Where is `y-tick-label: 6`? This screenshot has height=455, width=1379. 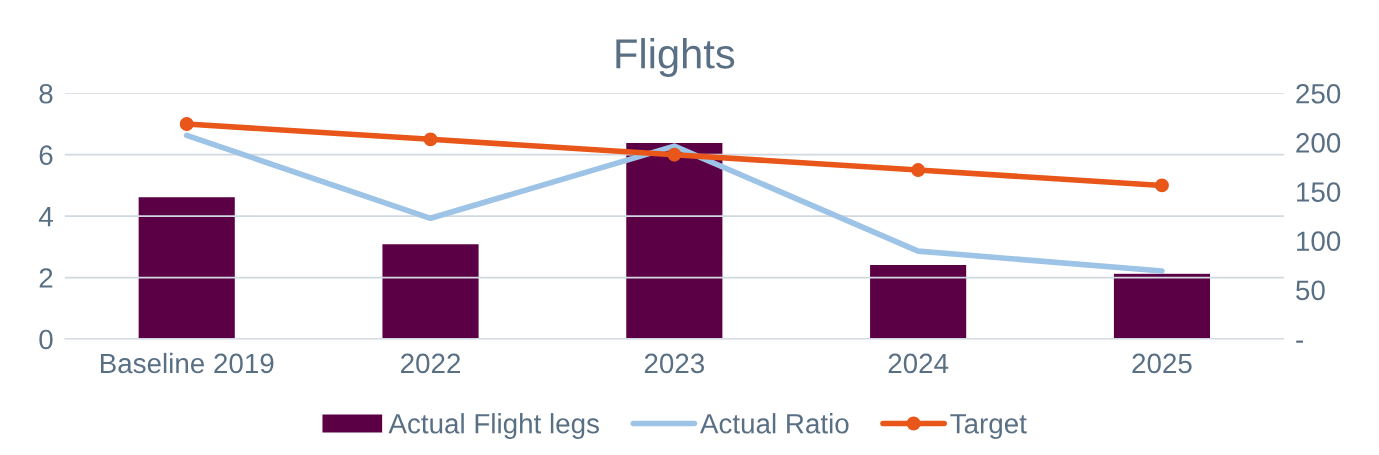 y-tick-label: 6 is located at coordinates (46, 155).